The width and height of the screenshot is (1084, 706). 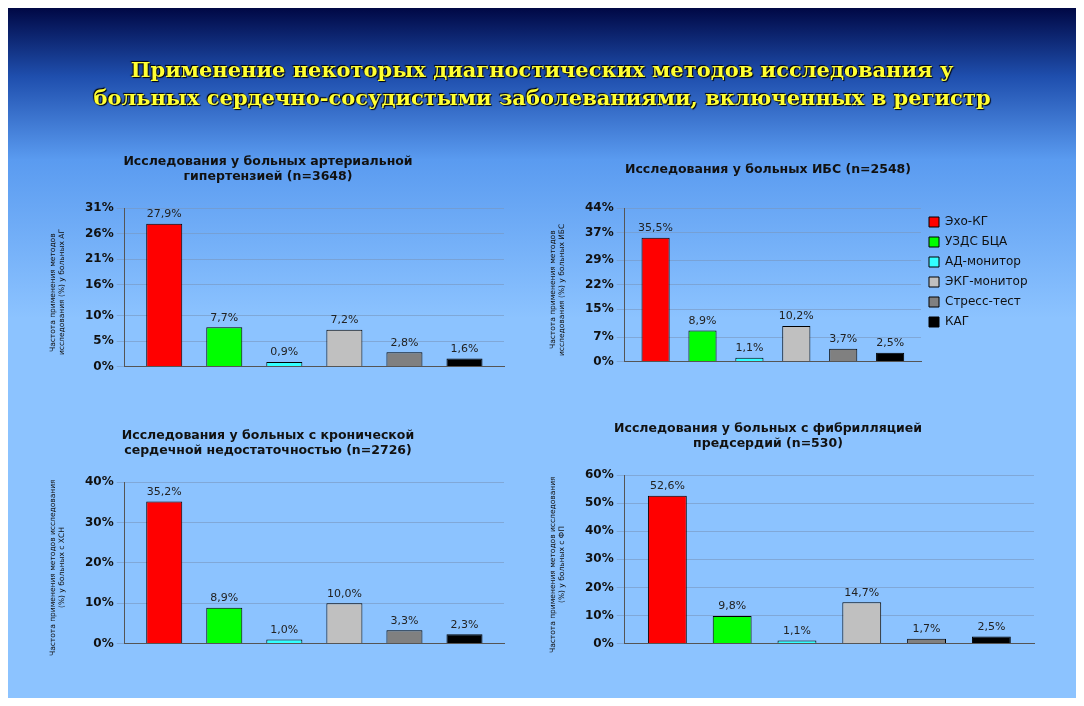 What do you see at coordinates (977, 241) in the screenshot?
I see `legend-label: УЗДС БЦА` at bounding box center [977, 241].